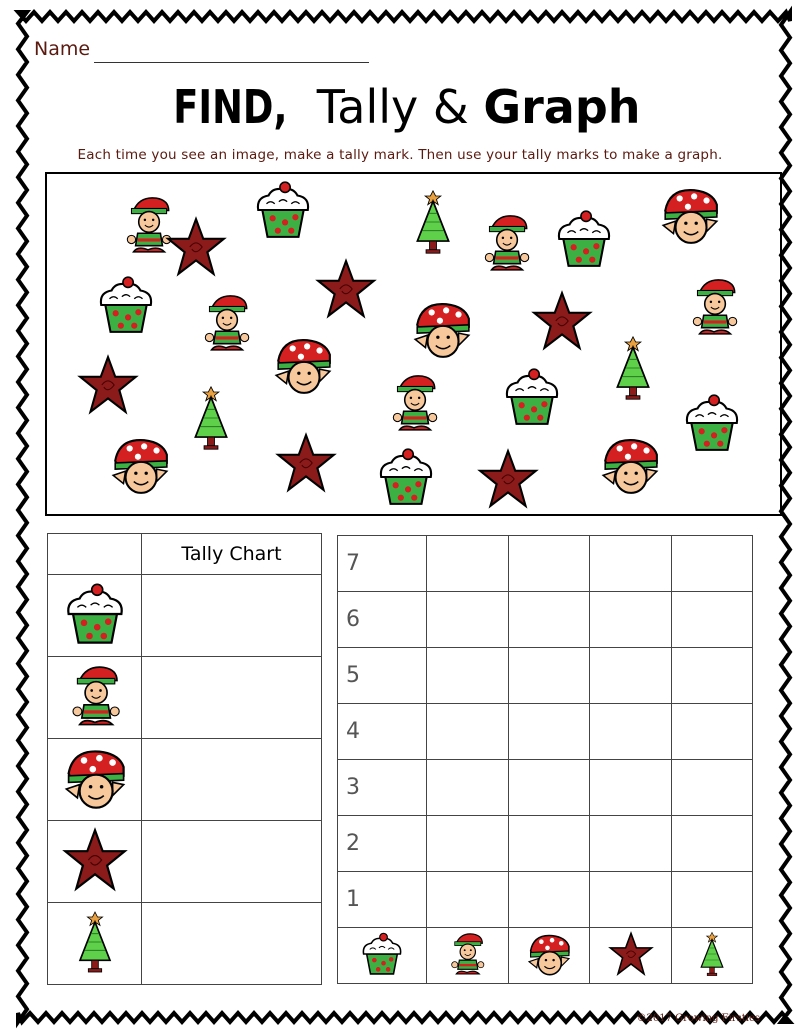 The width and height of the screenshot is (800, 1035). Describe the element at coordinates (392, 107) in the screenshot. I see `title-tally: Tally &` at that location.